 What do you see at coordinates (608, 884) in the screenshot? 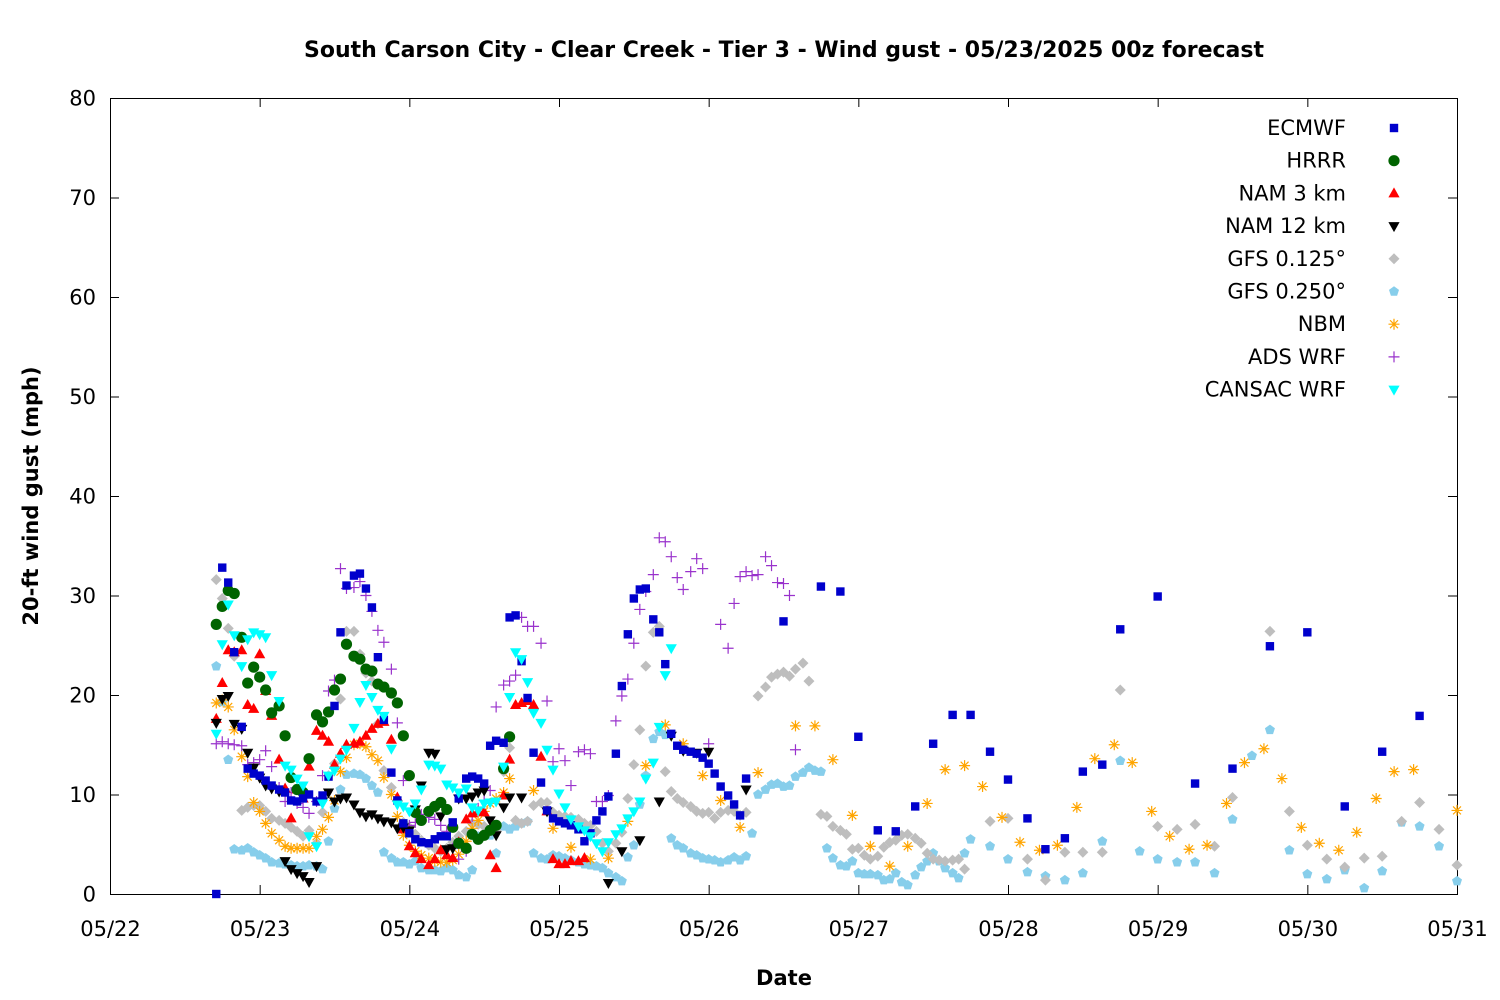
I see `data-point-nam-12-km` at bounding box center [608, 884].